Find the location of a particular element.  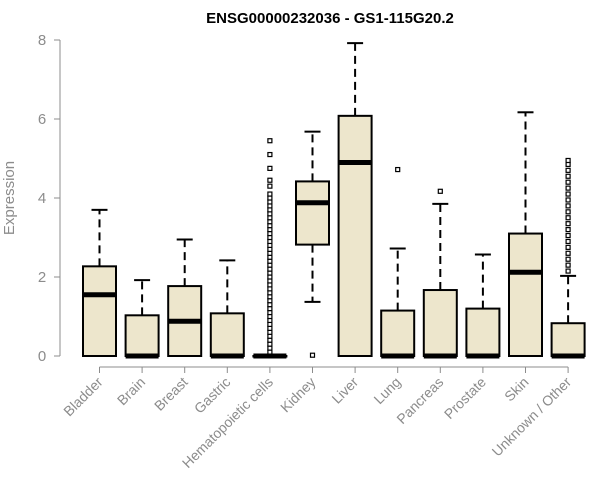

chart-title: ENSG00000232036 - GS1-115G20.2 is located at coordinates (330, 18).